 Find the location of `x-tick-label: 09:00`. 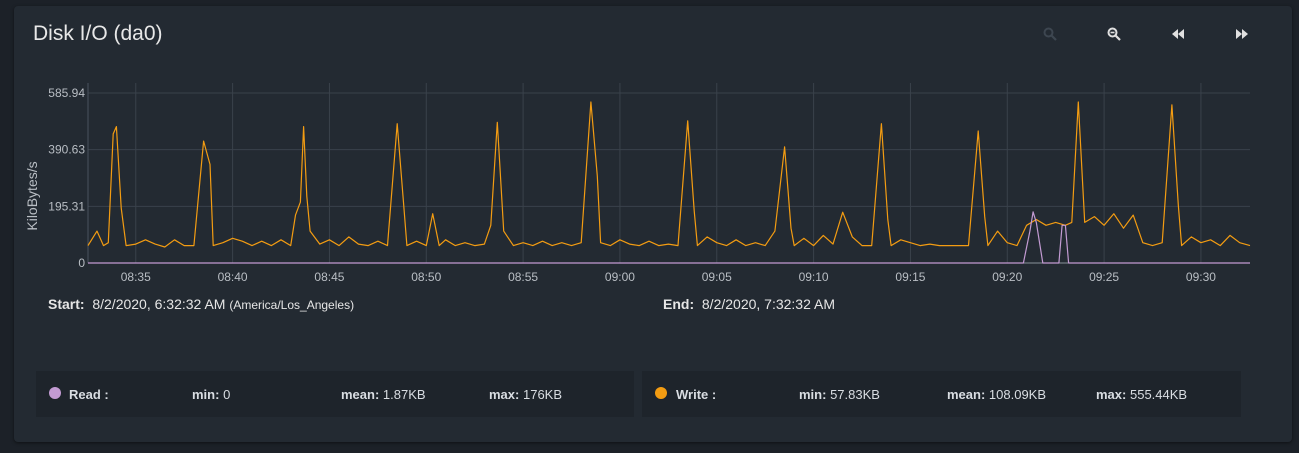

x-tick-label: 09:00 is located at coordinates (620, 277).